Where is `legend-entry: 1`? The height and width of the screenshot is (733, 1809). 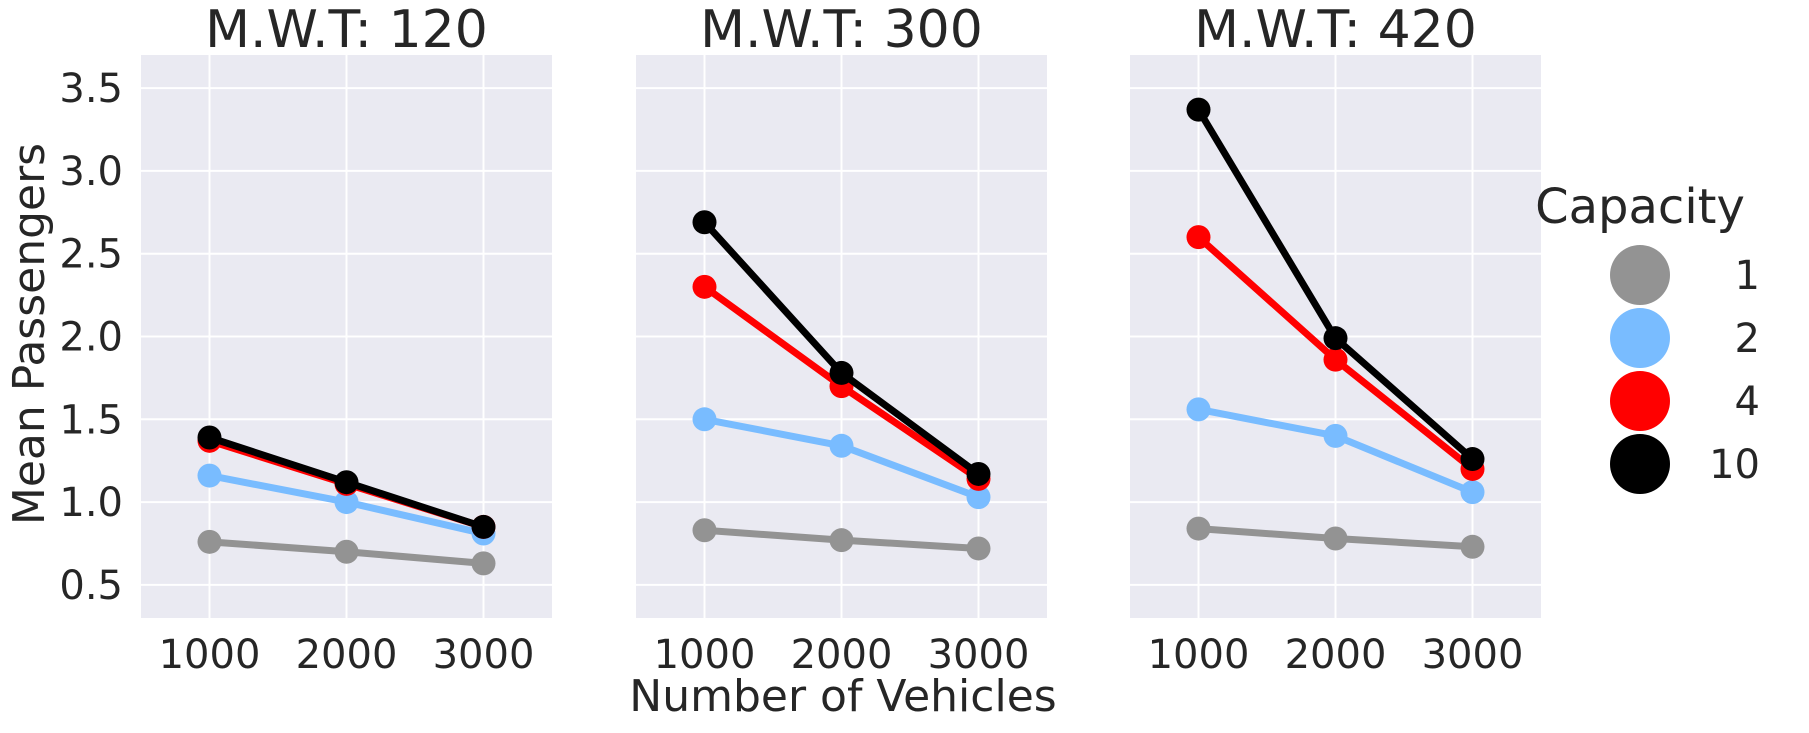
legend-entry: 1 is located at coordinates (1685, 275).